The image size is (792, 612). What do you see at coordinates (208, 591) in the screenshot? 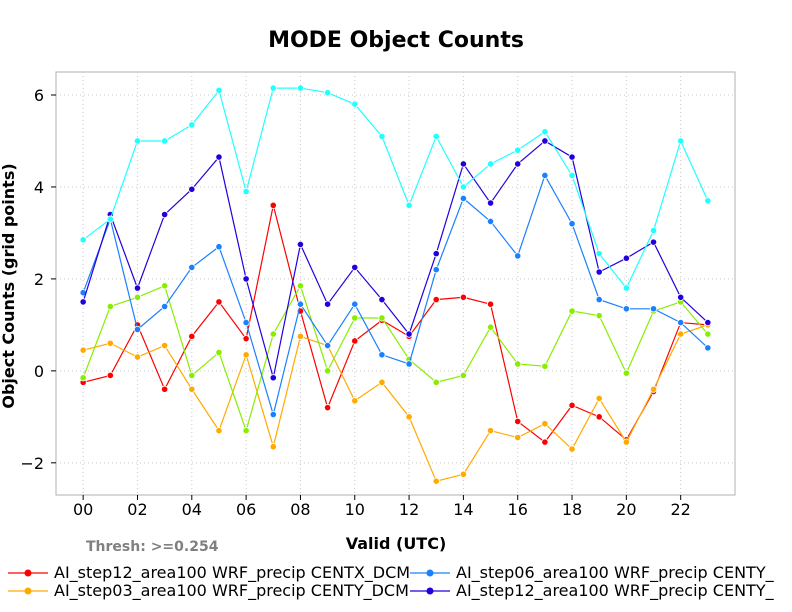
I see `legend-item: AI_step03_area100 WRF_precip CENTY_DCM` at bounding box center [208, 591].